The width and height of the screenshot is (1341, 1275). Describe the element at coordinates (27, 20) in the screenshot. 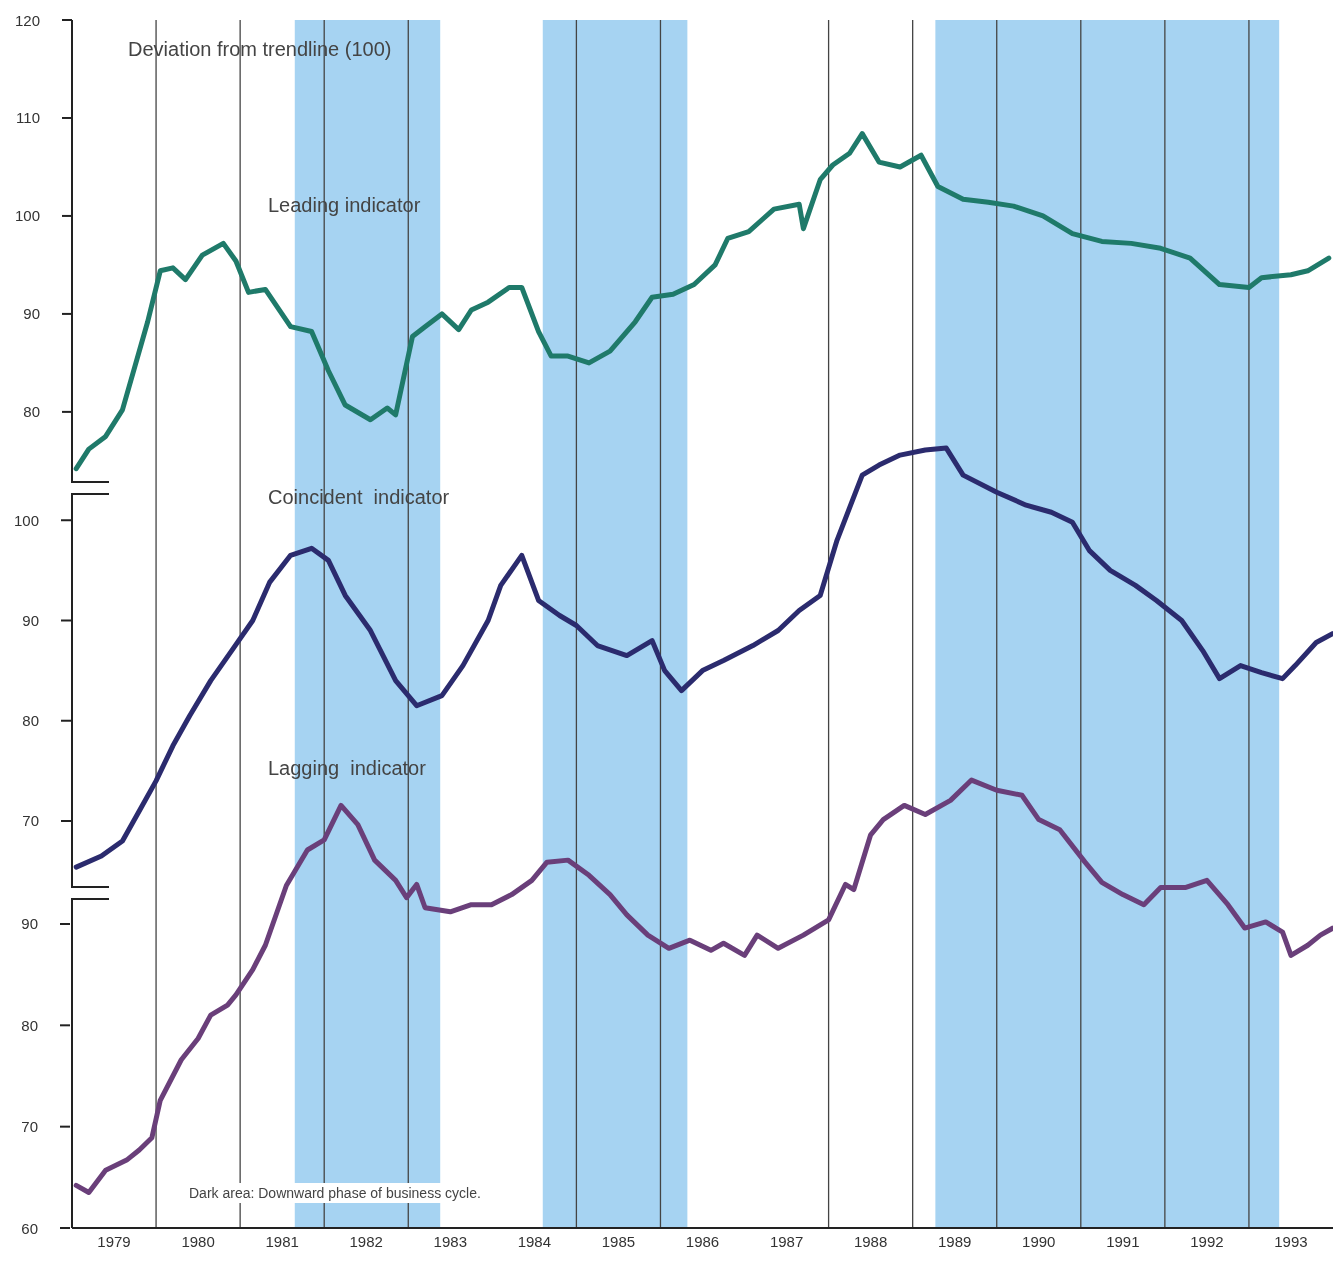

I see `y-tick-label: 120` at that location.